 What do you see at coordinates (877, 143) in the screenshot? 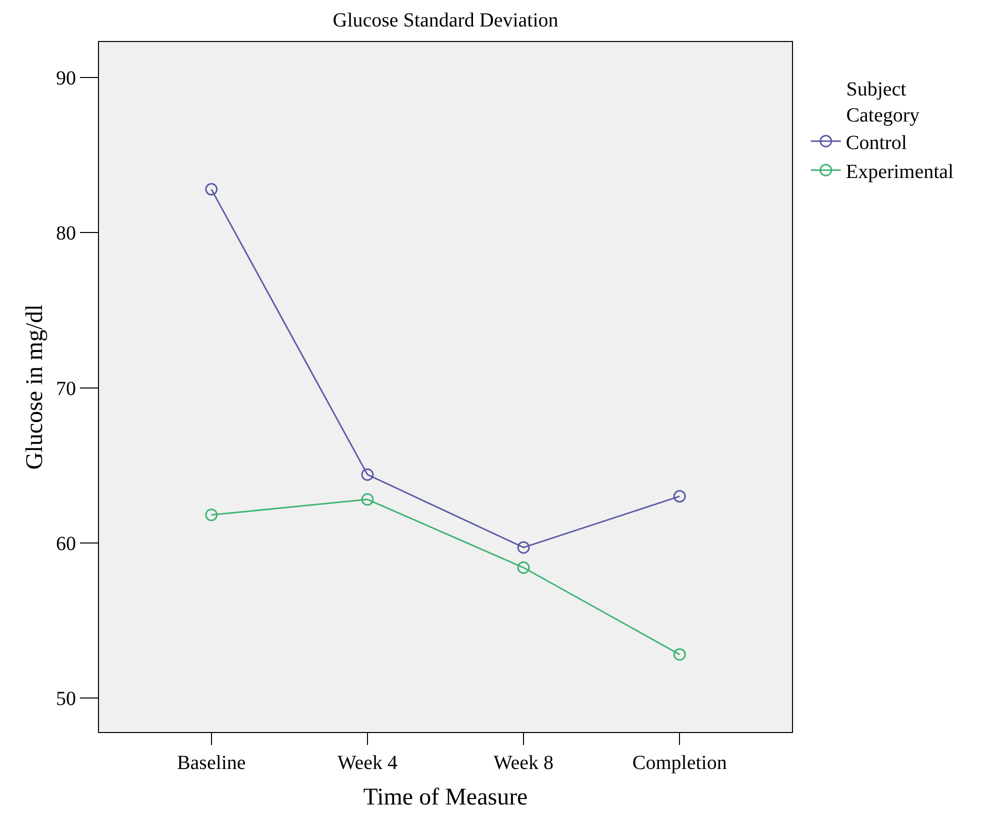
I see `legend-label: Control` at bounding box center [877, 143].